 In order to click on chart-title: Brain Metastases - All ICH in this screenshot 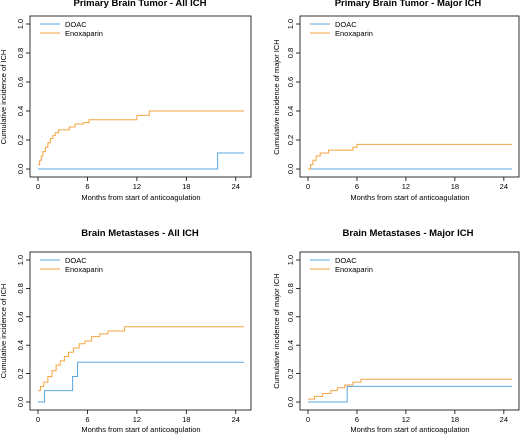, I will do `click(140, 233)`.